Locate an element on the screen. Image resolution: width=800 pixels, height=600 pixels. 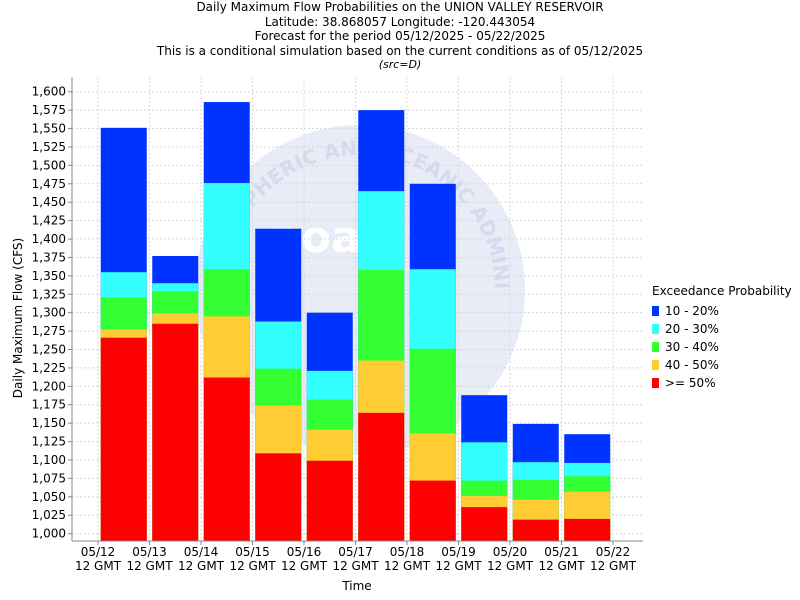
legend-label: 20 - 30% is located at coordinates (692, 329).